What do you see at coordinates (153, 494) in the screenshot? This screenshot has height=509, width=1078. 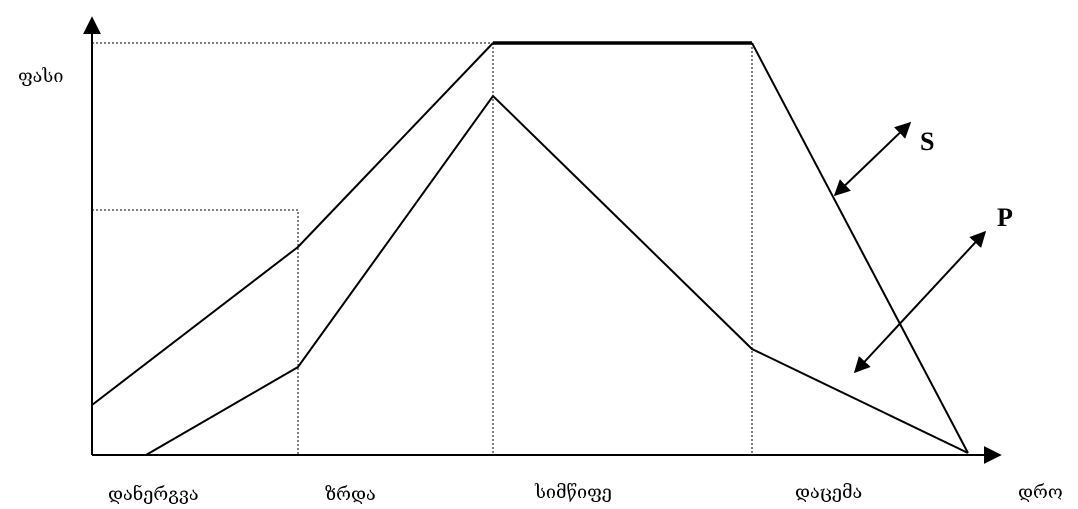 I see `stage-label-introduction: დანერგვა` at bounding box center [153, 494].